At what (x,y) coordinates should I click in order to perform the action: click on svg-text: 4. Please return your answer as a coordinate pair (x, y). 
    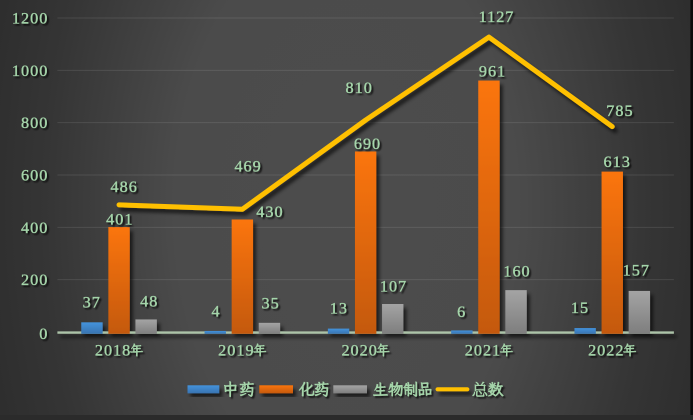
    Looking at the image, I should click on (215, 311).